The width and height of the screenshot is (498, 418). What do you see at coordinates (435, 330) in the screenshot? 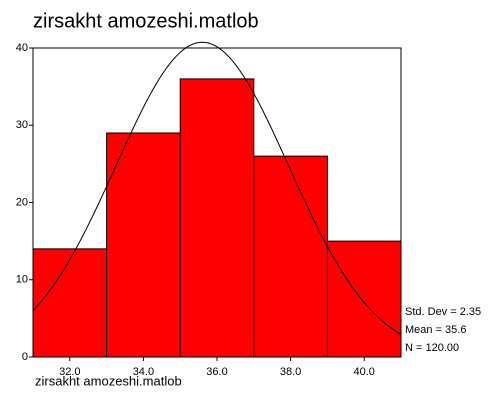
I see `stat-mean: Mean = 35.6` at bounding box center [435, 330].